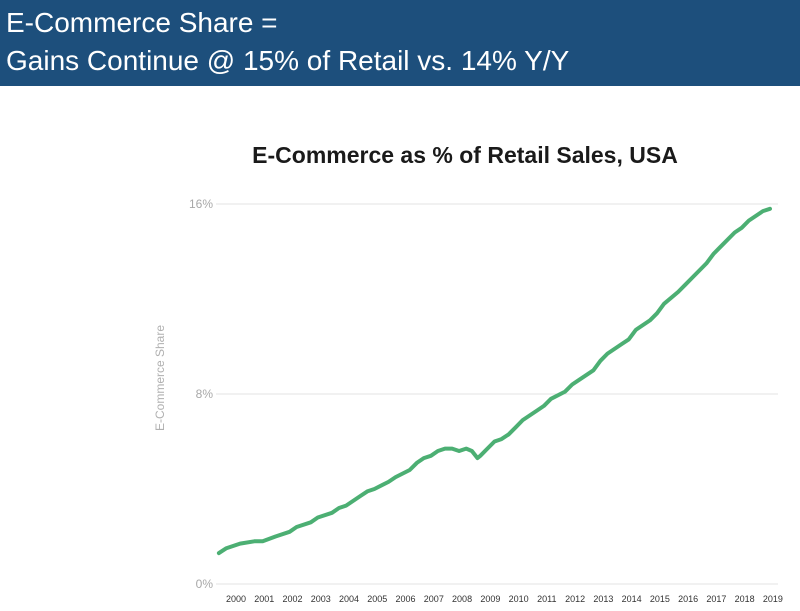 This screenshot has width=800, height=611. I want to click on x-tick-label: 2009, so click(490, 599).